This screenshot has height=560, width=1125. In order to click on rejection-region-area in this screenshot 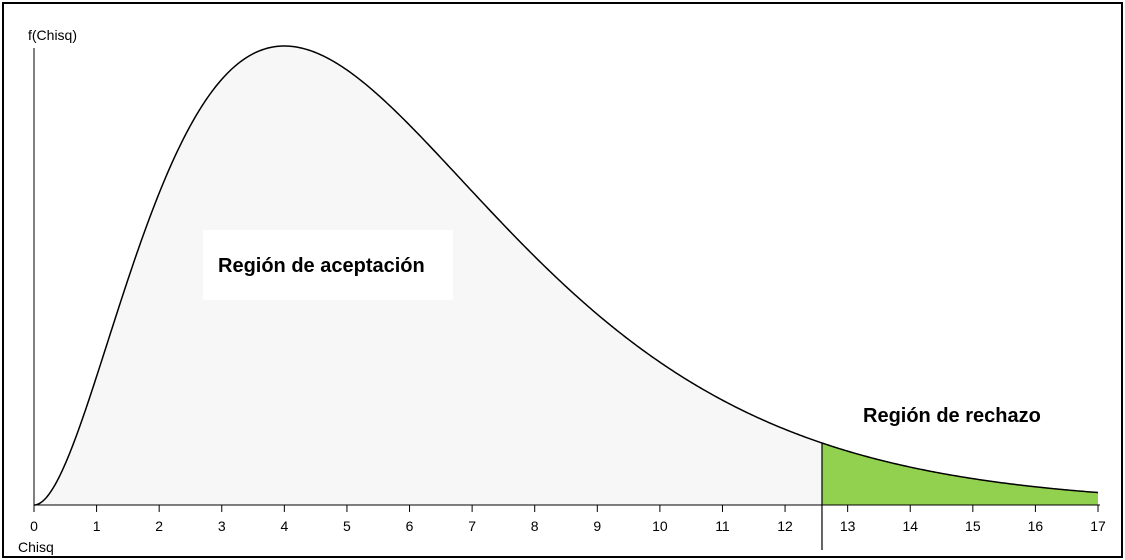, I will do `click(959, 473)`.